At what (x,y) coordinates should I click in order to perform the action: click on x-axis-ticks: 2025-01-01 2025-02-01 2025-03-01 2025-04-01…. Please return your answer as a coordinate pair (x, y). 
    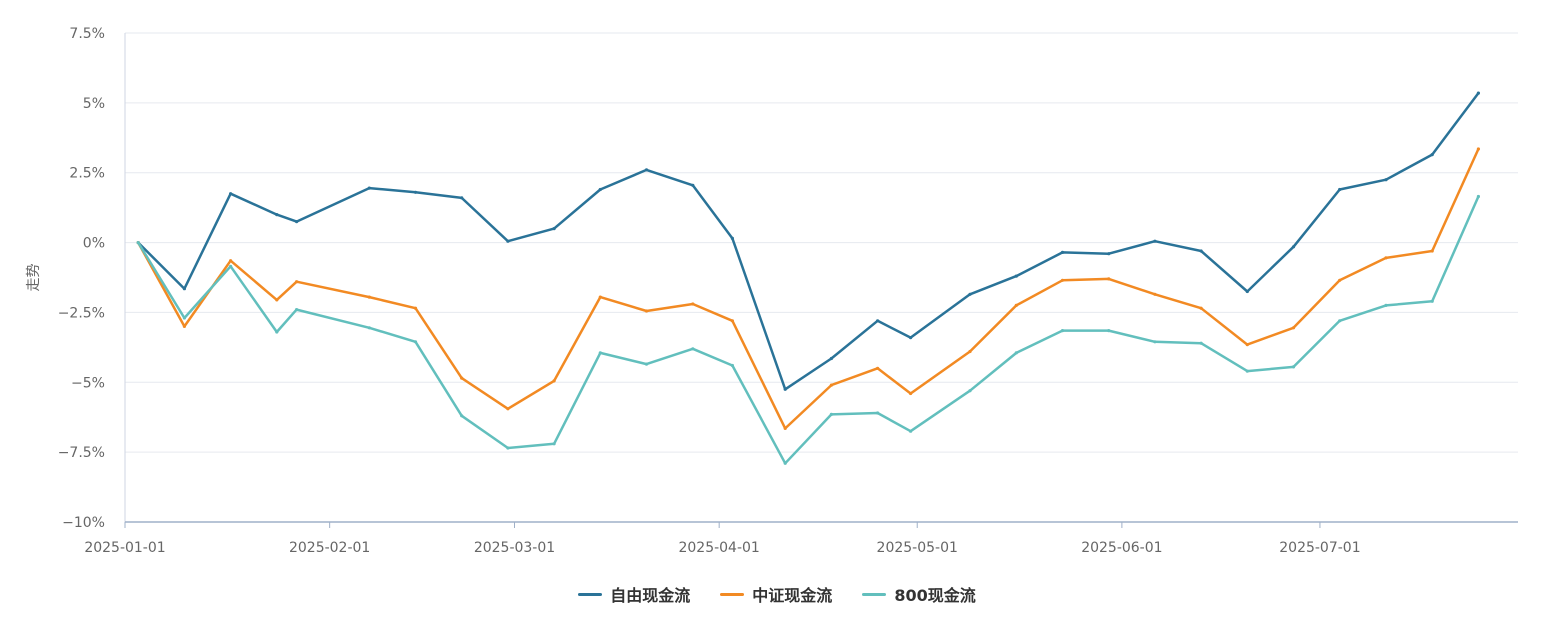
    Looking at the image, I should click on (722, 539).